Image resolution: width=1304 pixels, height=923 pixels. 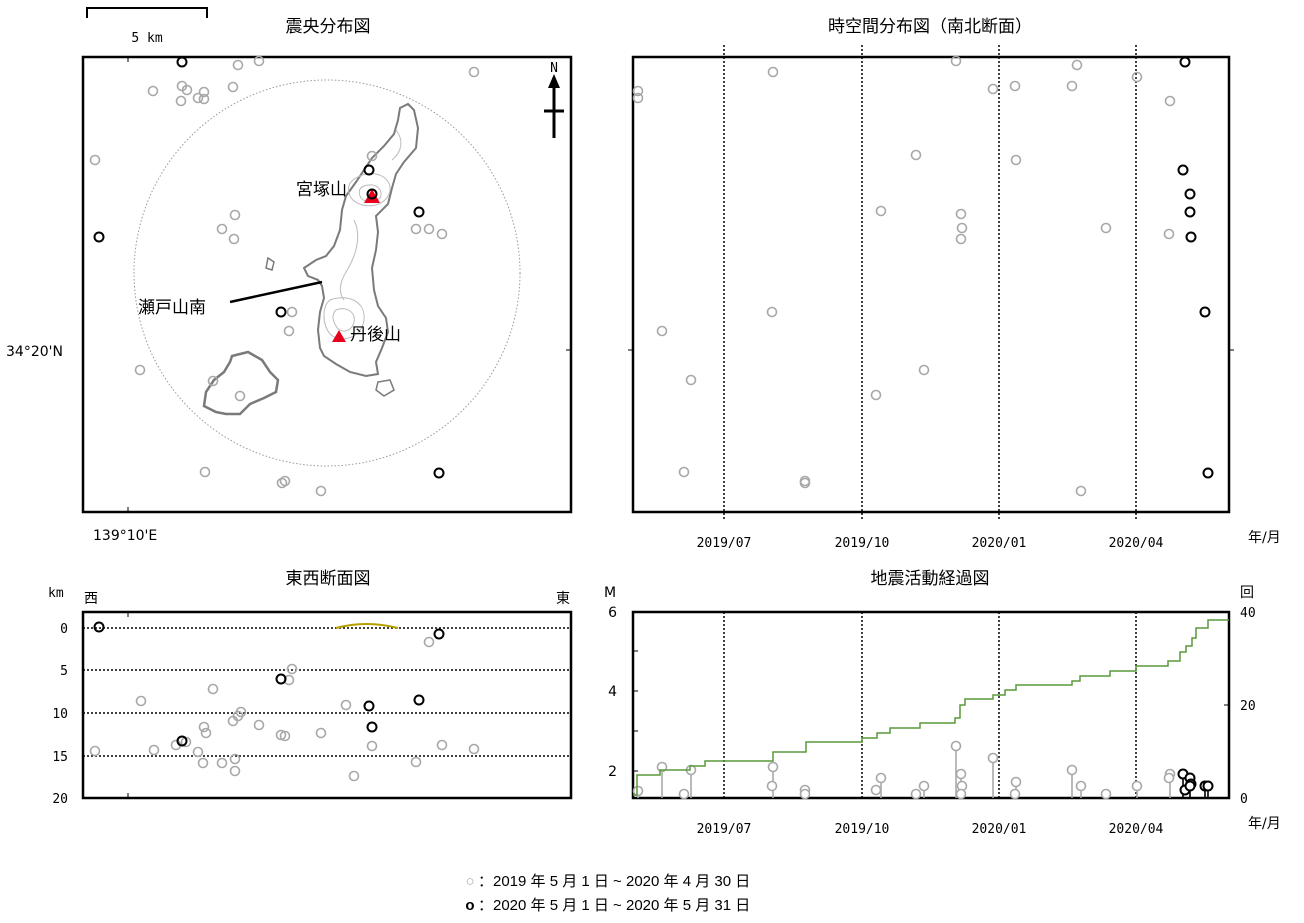 What do you see at coordinates (554, 81) in the screenshot?
I see `north-arrow-icon` at bounding box center [554, 81].